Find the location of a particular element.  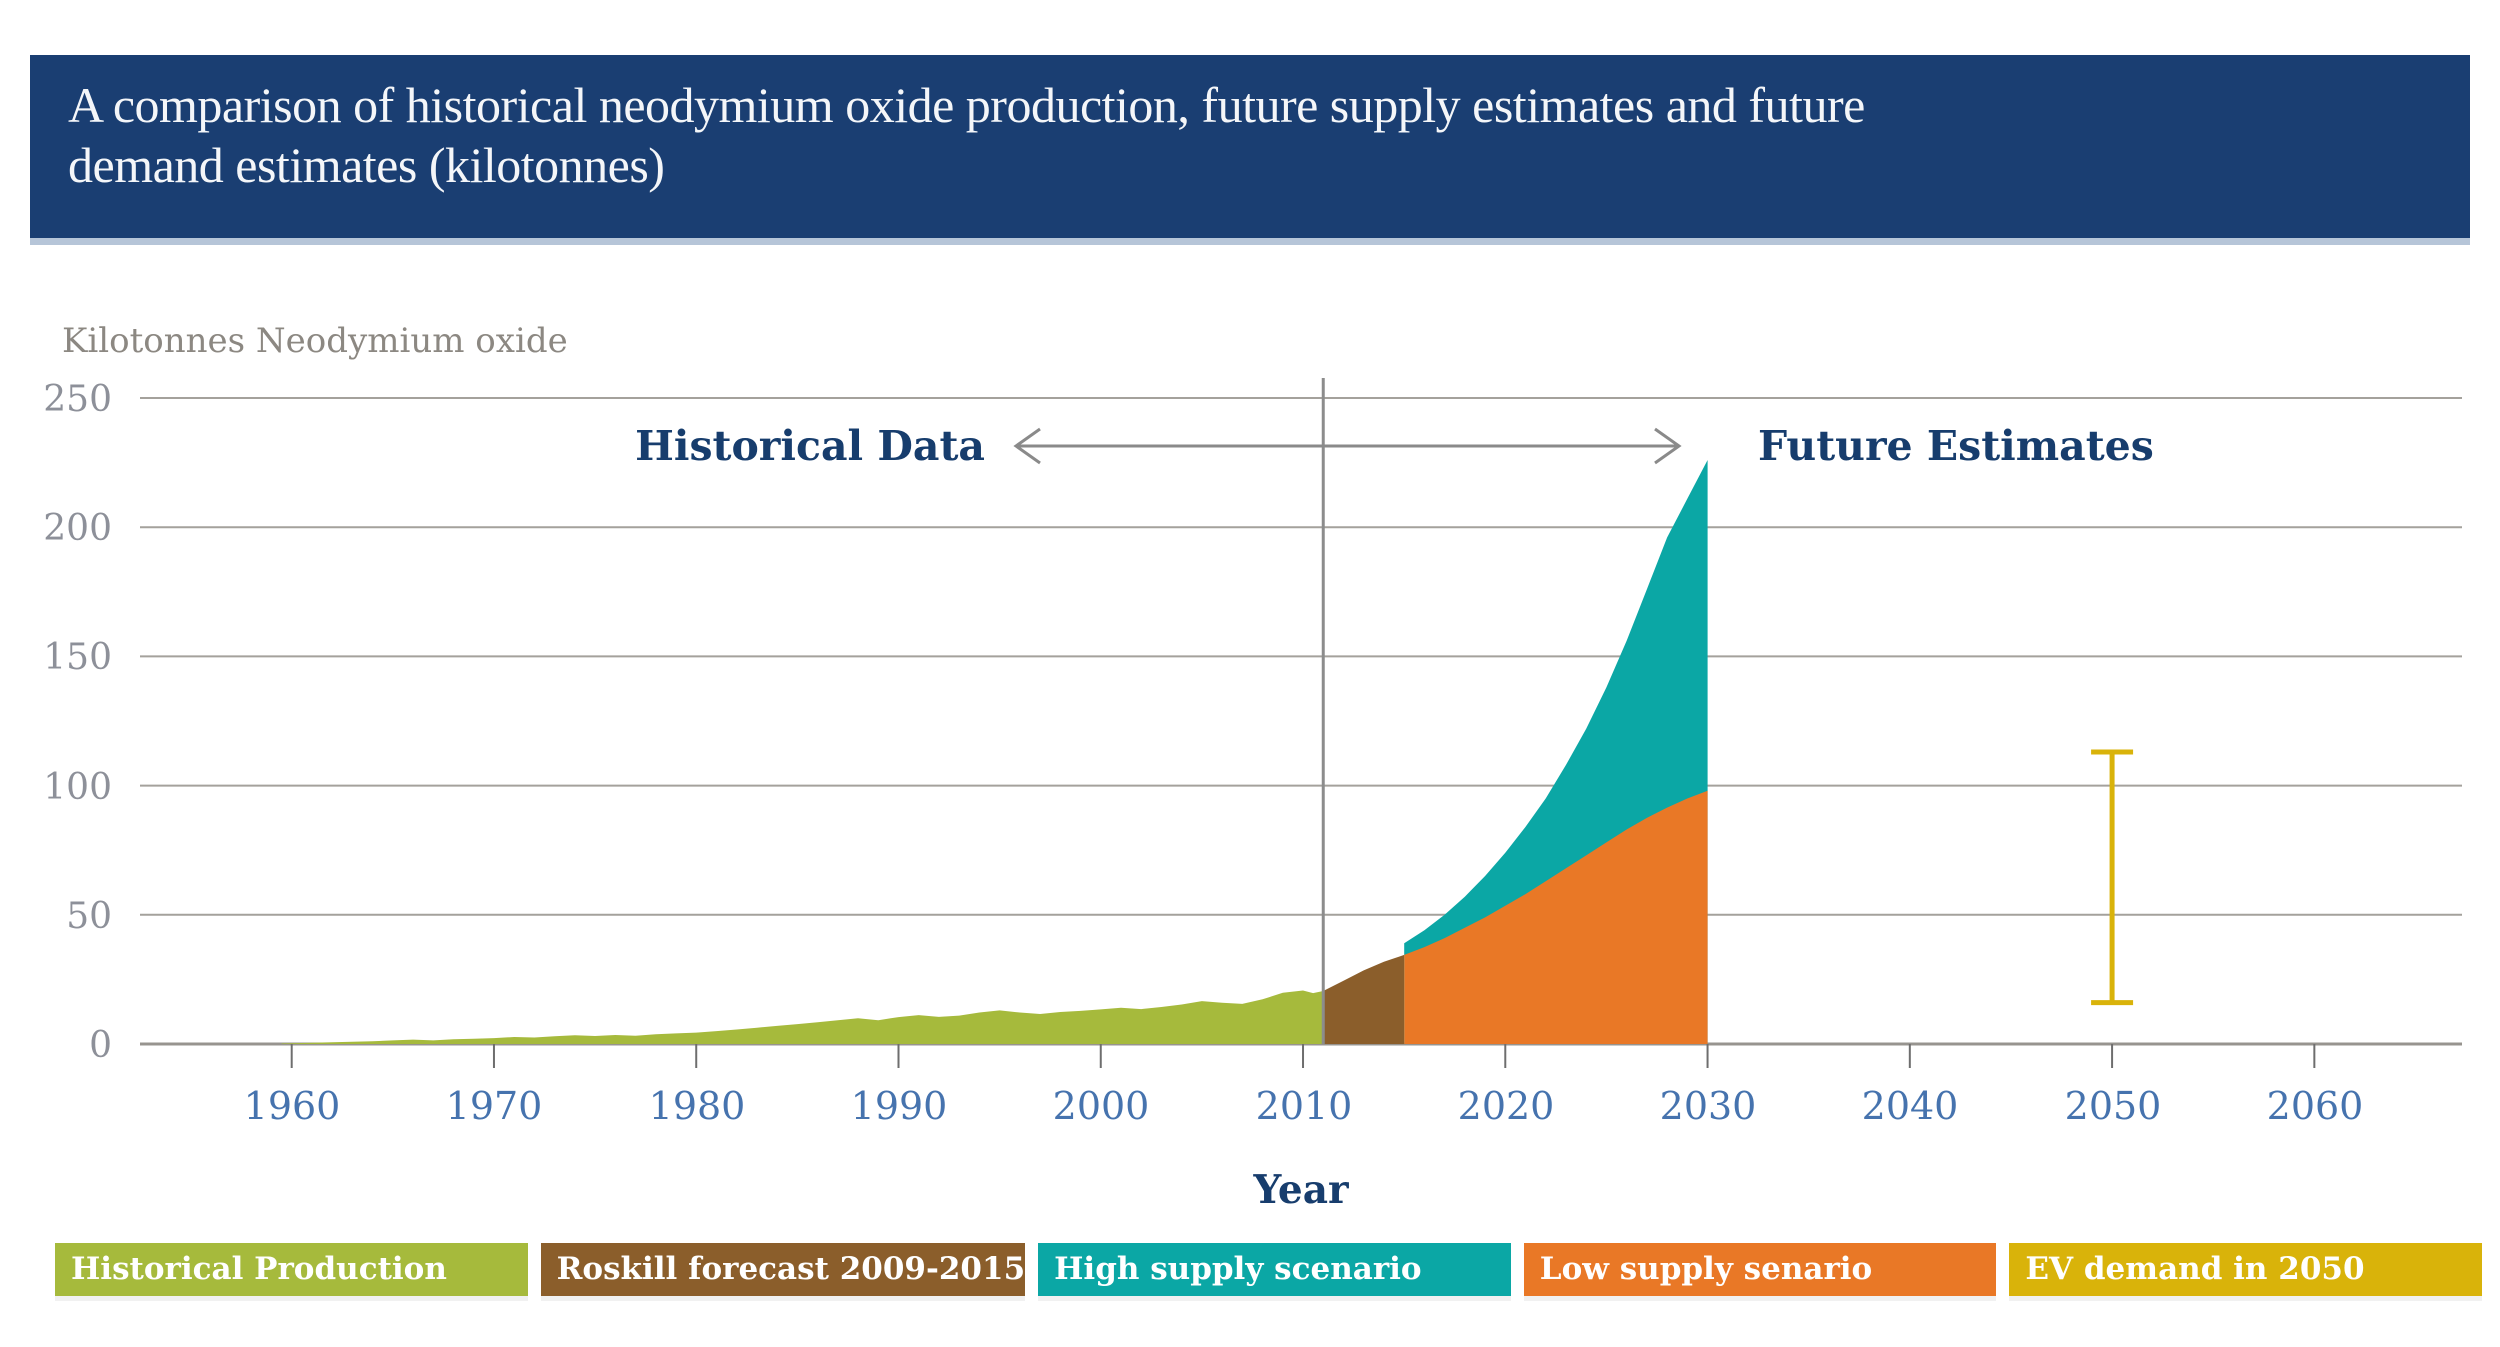

x-tick-1960: 1960 is located at coordinates (292, 1106).